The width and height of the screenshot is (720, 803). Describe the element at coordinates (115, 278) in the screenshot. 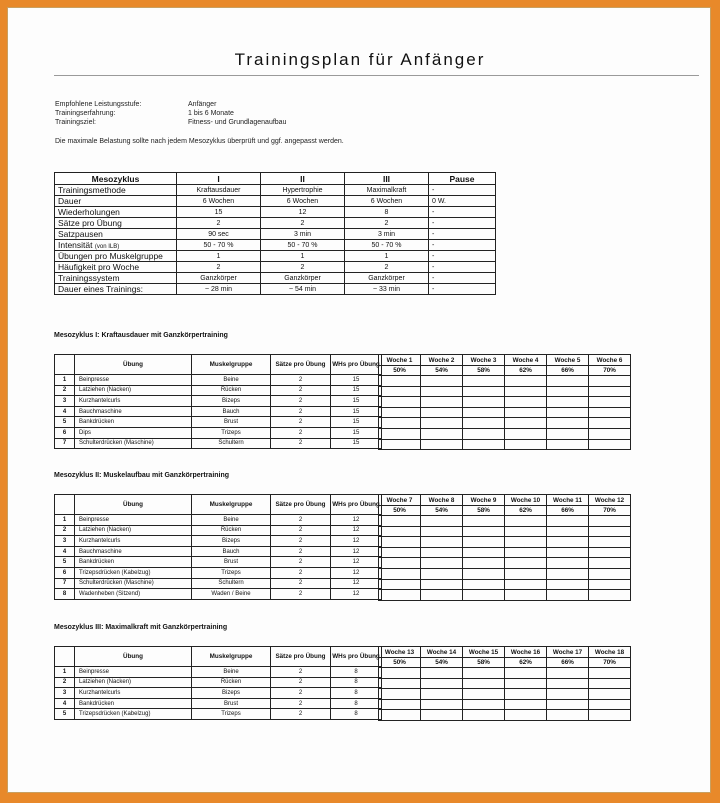

I see `overview-row-label: Trainingssystem` at that location.